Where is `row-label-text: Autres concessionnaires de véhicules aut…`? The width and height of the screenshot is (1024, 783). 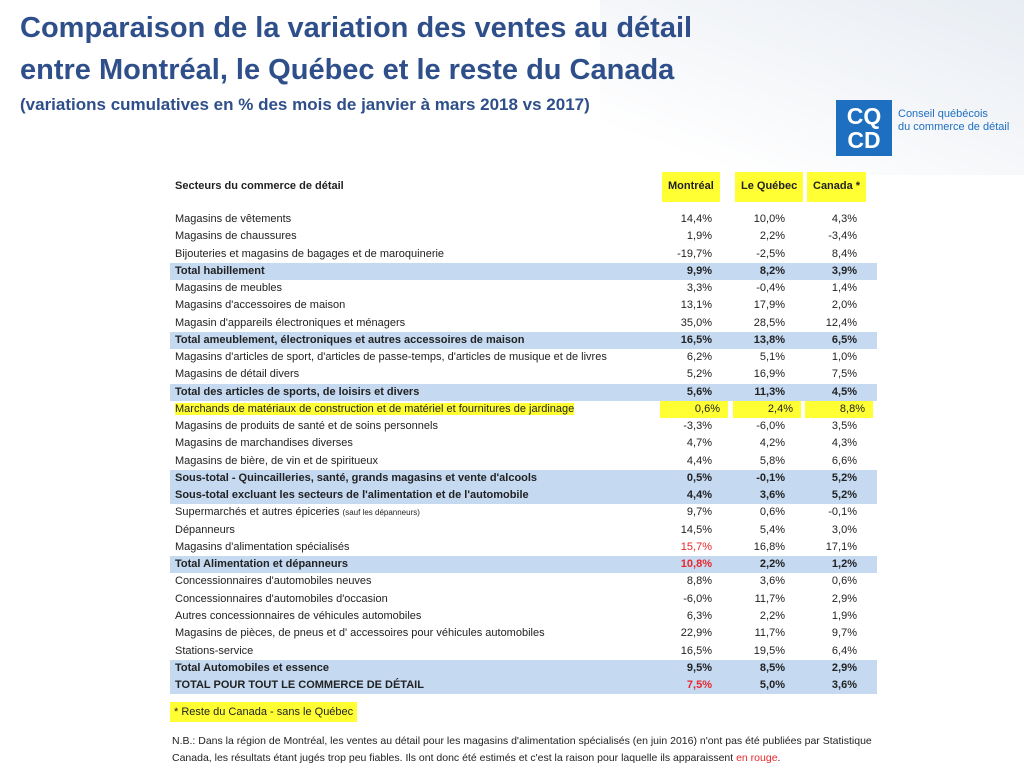 row-label-text: Autres concessionnaires de véhicules aut… is located at coordinates (298, 615).